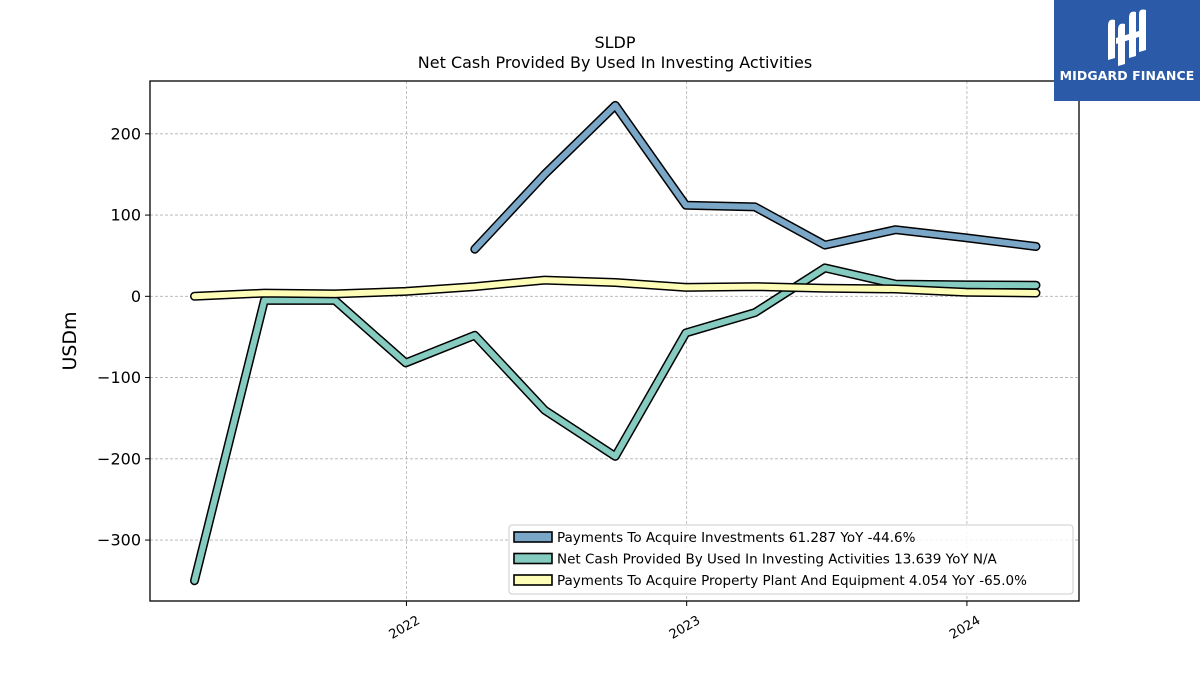 The image size is (1200, 675). Describe the element at coordinates (119, 540) in the screenshot. I see `y-tick-label: −300` at that location.